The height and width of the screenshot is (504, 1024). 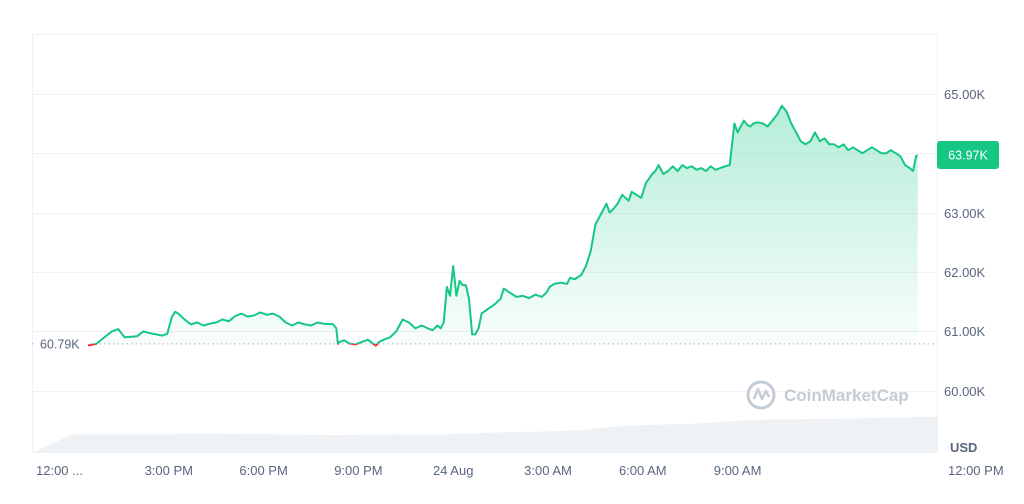 What do you see at coordinates (965, 331) in the screenshot?
I see `y-tick-label: 61.00K` at bounding box center [965, 331].